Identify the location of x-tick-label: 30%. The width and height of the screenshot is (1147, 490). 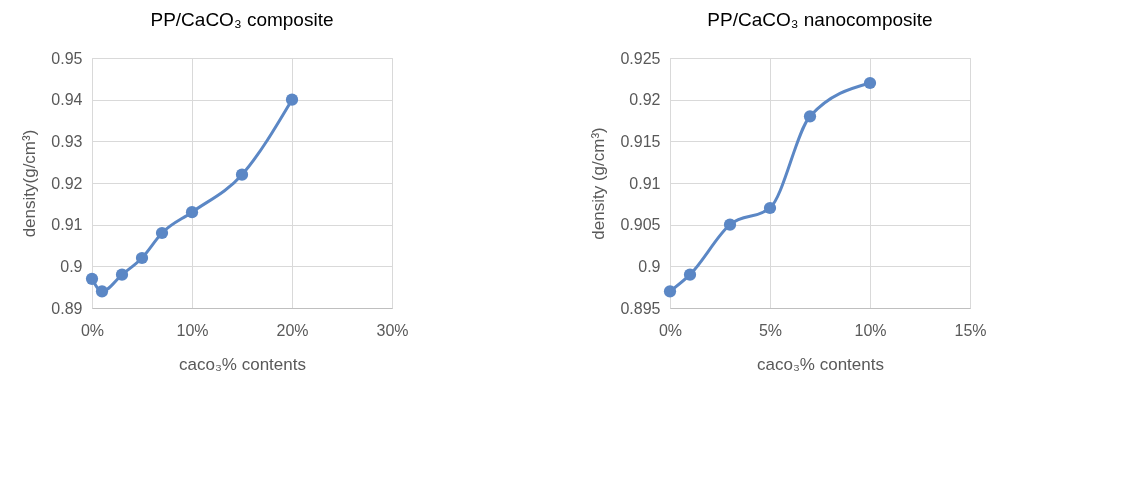
(392, 330).